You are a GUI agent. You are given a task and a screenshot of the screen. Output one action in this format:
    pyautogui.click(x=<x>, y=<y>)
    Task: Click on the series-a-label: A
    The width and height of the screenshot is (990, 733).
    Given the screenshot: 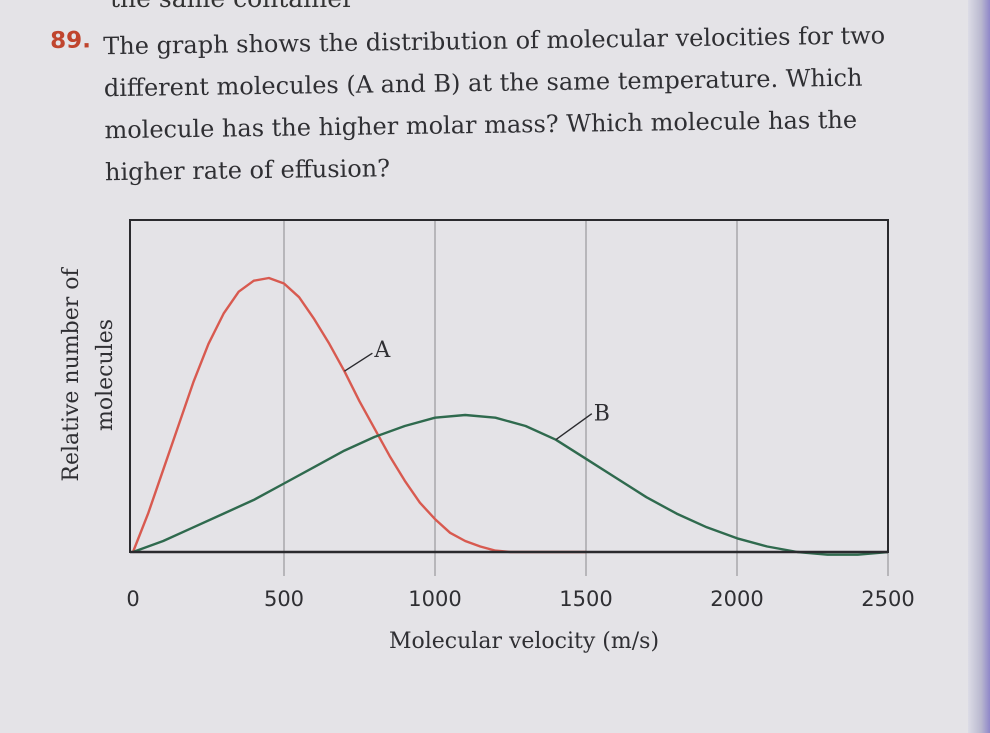 What is the action you would take?
    pyautogui.click(x=382, y=350)
    